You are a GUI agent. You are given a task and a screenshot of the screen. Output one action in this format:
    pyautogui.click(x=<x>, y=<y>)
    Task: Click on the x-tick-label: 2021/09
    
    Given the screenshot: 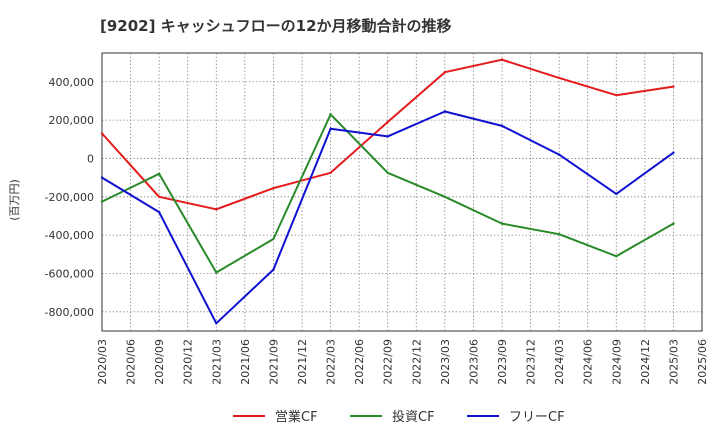 What is the action you would take?
    pyautogui.click(x=273, y=362)
    